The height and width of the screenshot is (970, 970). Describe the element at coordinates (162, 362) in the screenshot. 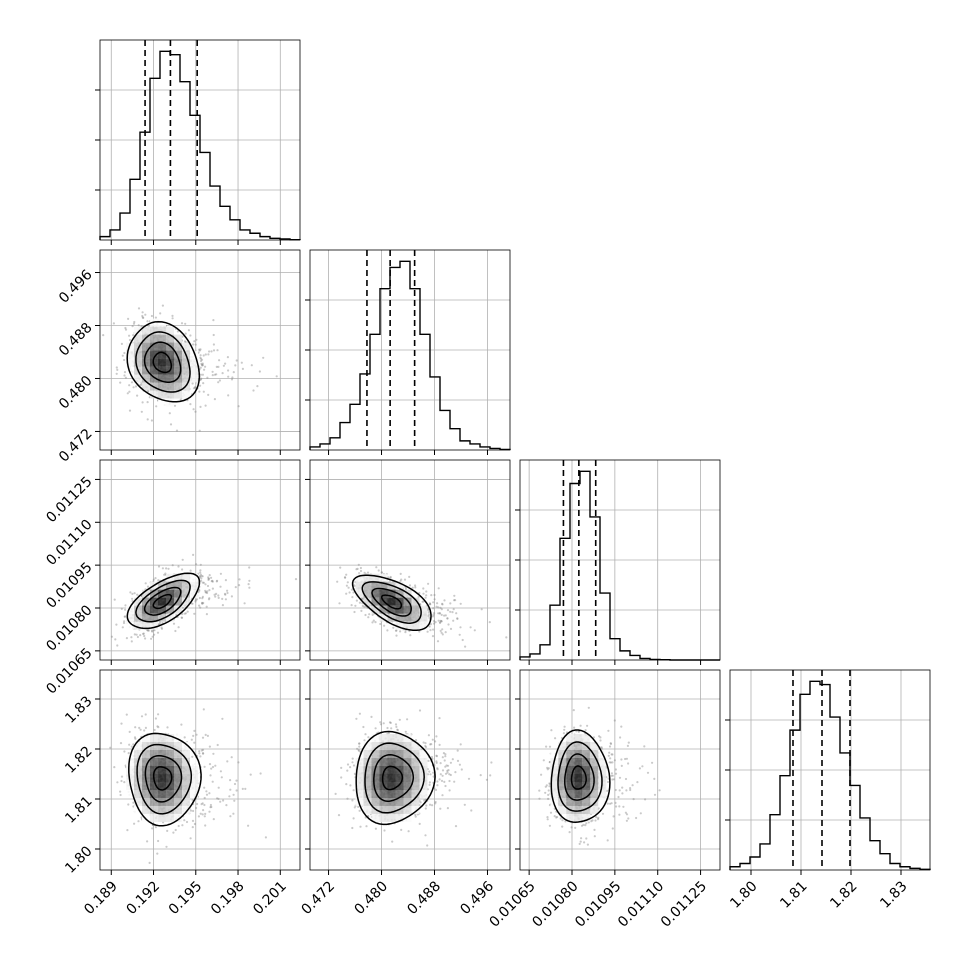

I see `density-contour` at that location.